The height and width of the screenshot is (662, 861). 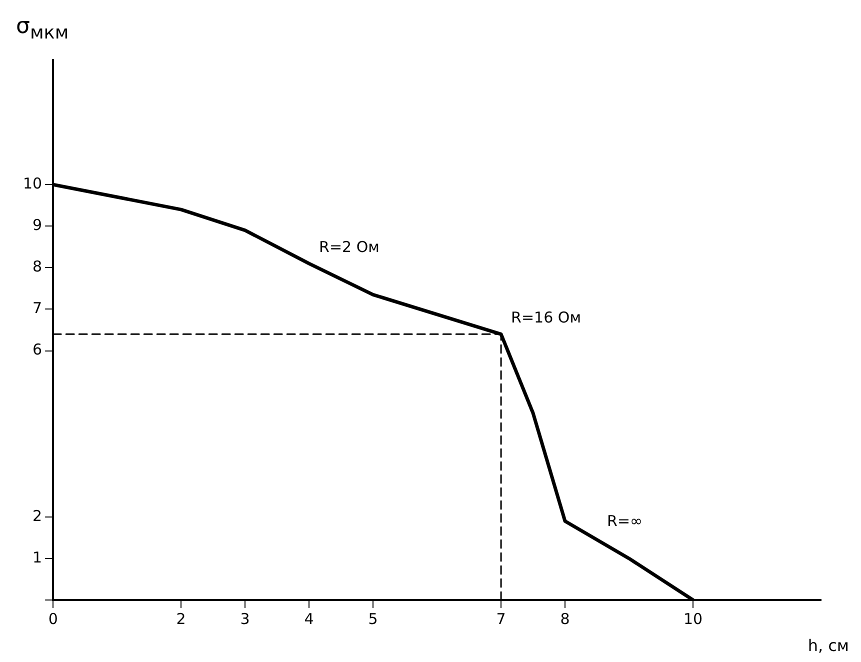 What do you see at coordinates (828, 645) in the screenshot?
I see `x-axis-title: h, см` at bounding box center [828, 645].